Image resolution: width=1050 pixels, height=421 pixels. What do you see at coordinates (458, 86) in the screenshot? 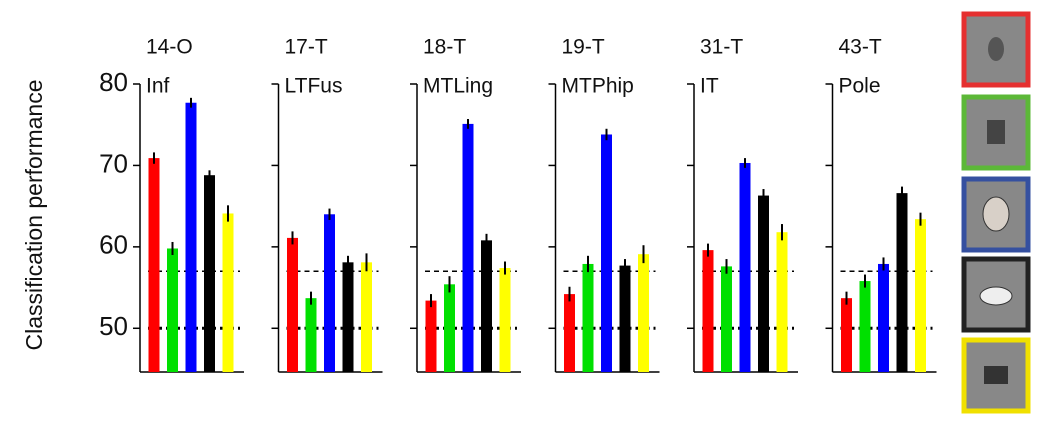
I see `panel-subtitle: MTLing` at bounding box center [458, 86].